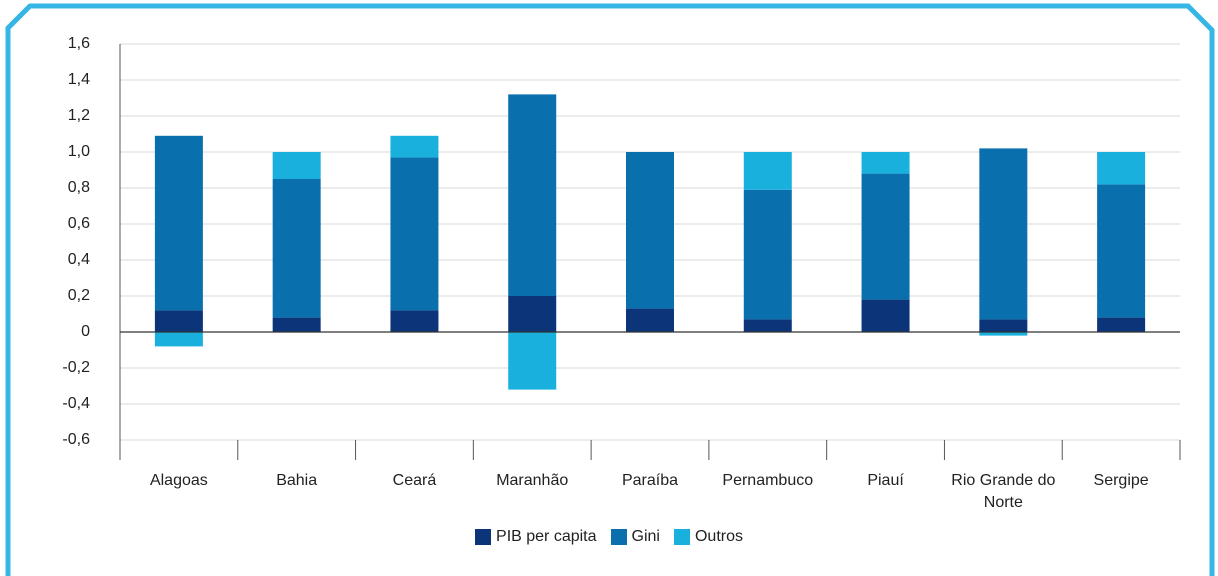 The image size is (1218, 576). Describe the element at coordinates (885, 480) in the screenshot. I see `x-tick-label: Piauí` at that location.